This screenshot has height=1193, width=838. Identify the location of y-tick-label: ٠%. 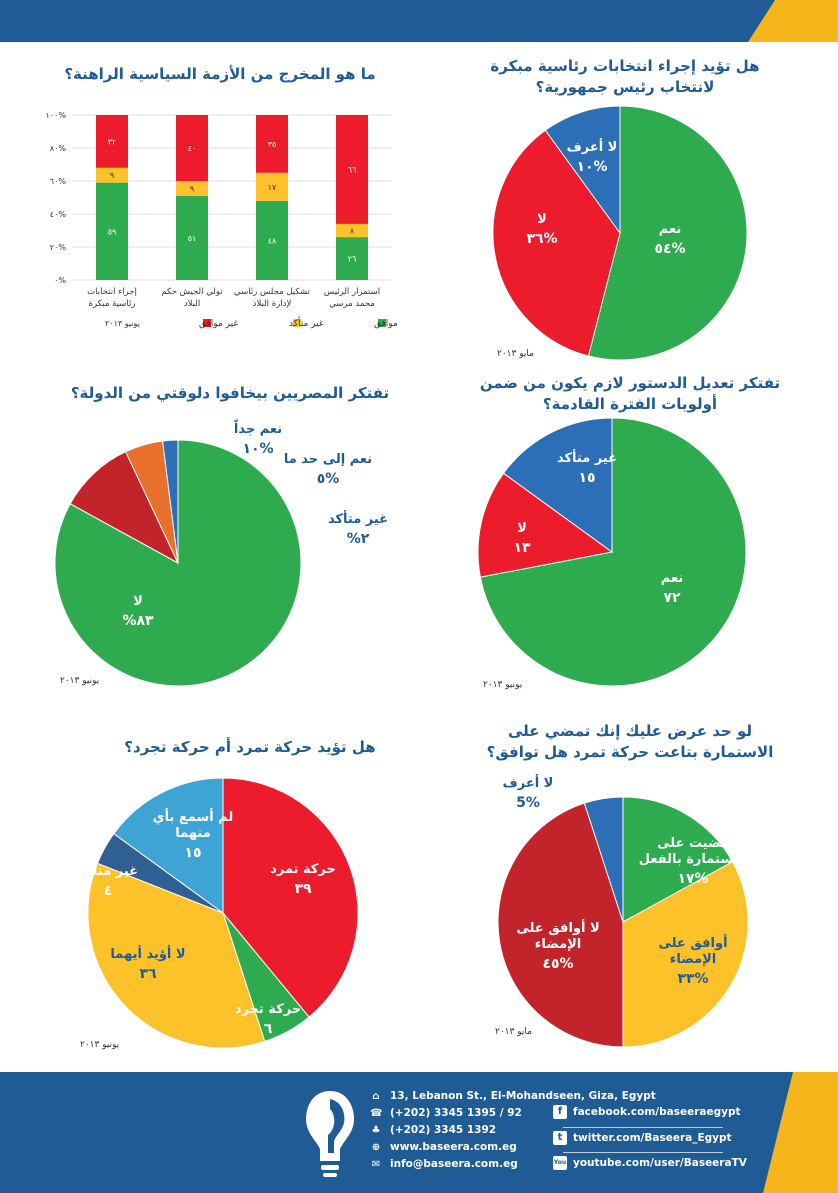
(60, 280).